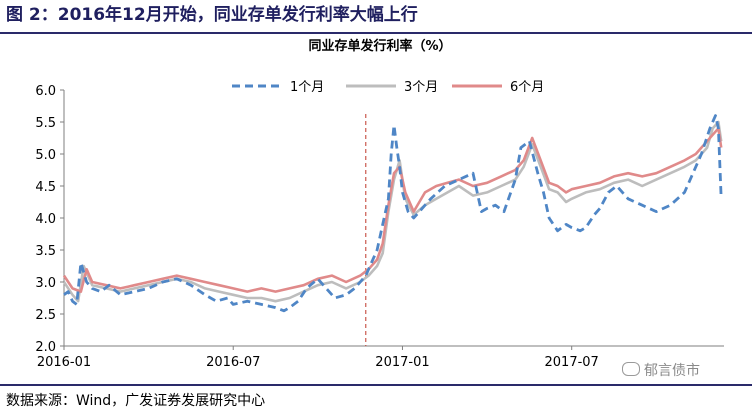 Image resolution: width=752 pixels, height=412 pixels. I want to click on watermark-text: 郁言债市, so click(672, 371).